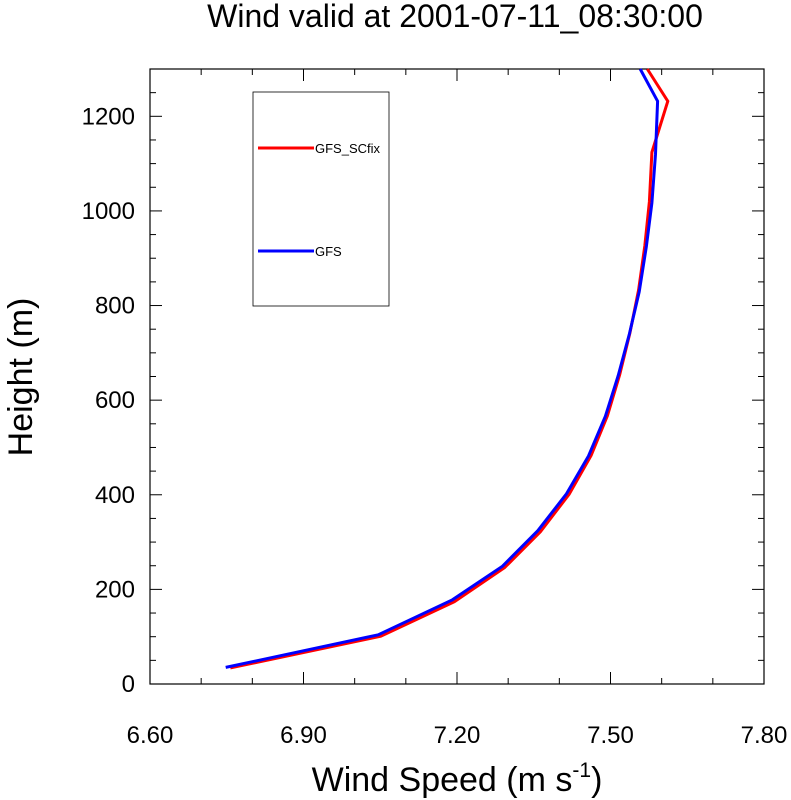  What do you see at coordinates (303, 735) in the screenshot?
I see `x-tick-label: 6.90` at bounding box center [303, 735].